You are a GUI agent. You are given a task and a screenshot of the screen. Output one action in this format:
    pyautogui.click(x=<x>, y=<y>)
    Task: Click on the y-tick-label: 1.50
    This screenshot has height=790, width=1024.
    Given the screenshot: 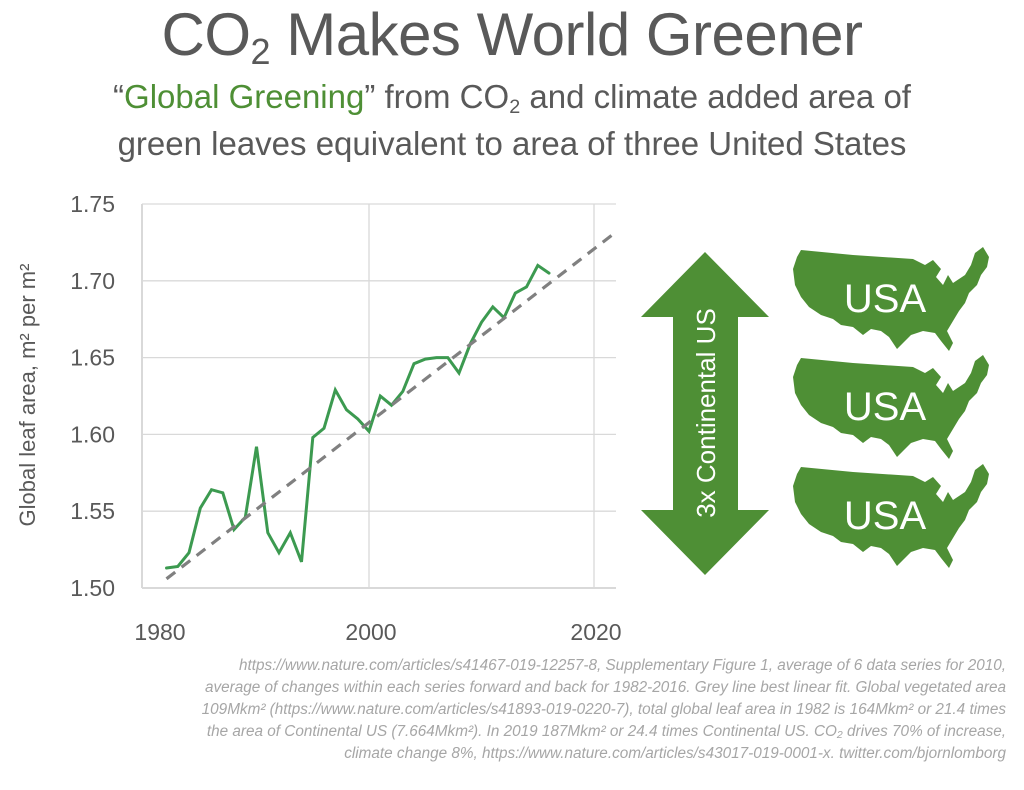 What is the action you would take?
    pyautogui.click(x=92, y=588)
    